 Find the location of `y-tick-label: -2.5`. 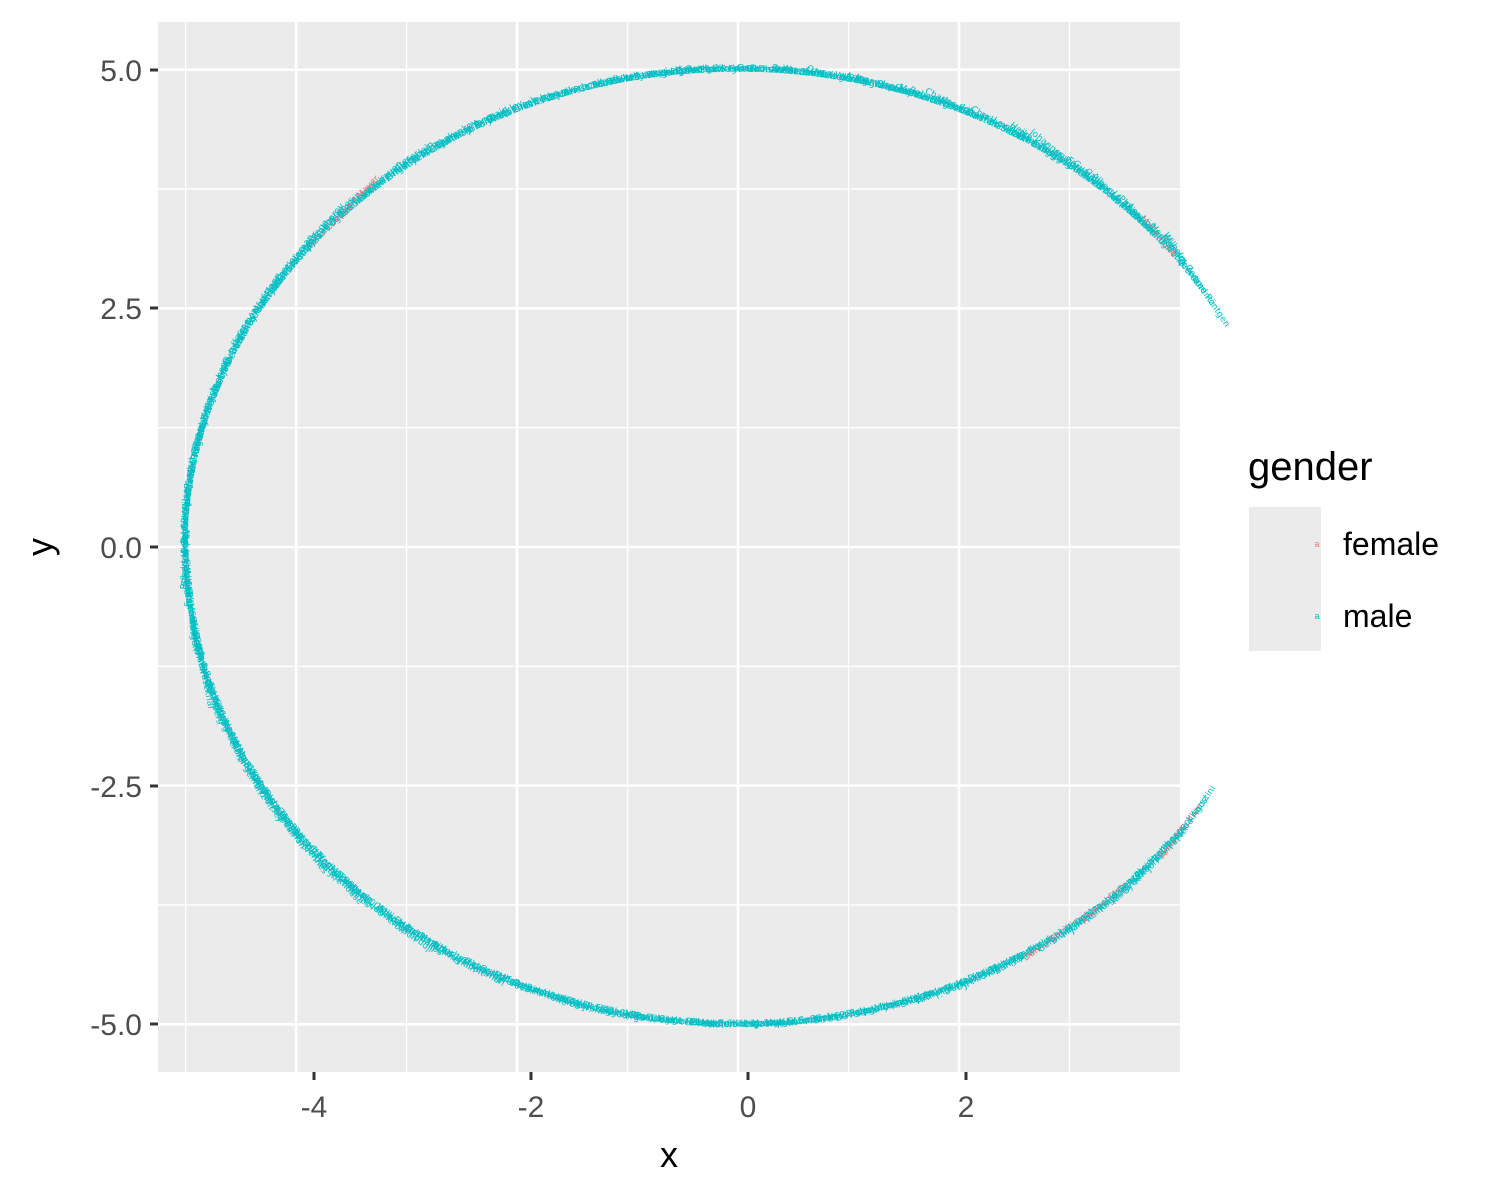

y-tick-label: -2.5 is located at coordinates (116, 787).